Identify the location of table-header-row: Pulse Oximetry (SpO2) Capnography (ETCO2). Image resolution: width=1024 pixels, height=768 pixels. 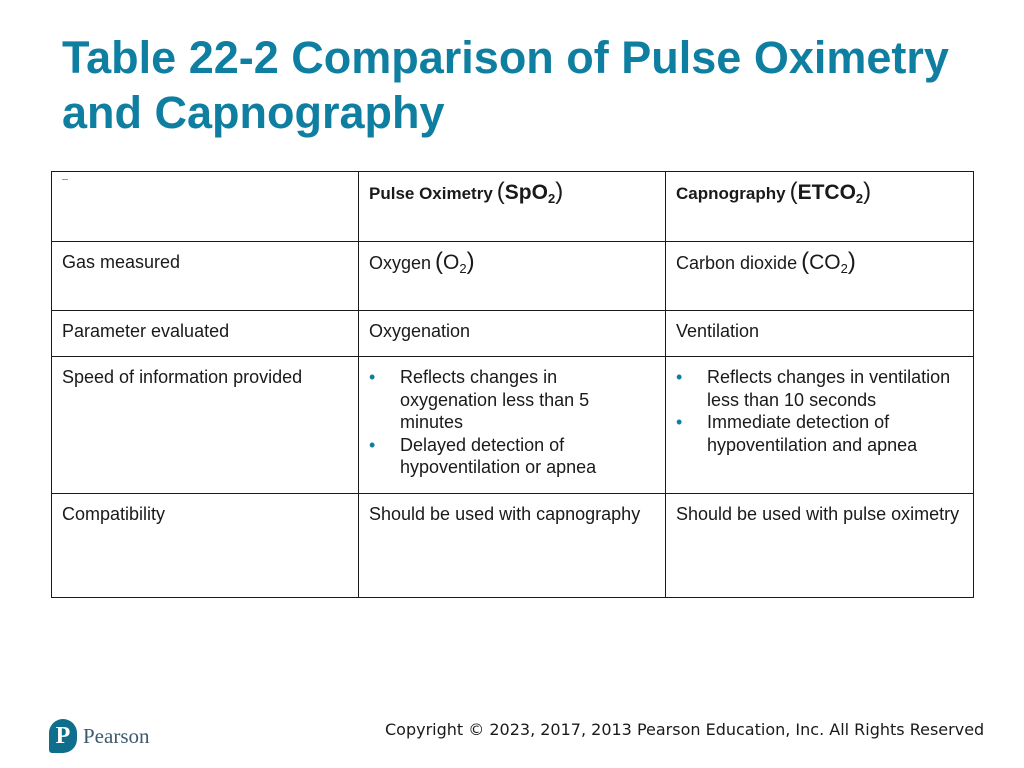
(512, 206).